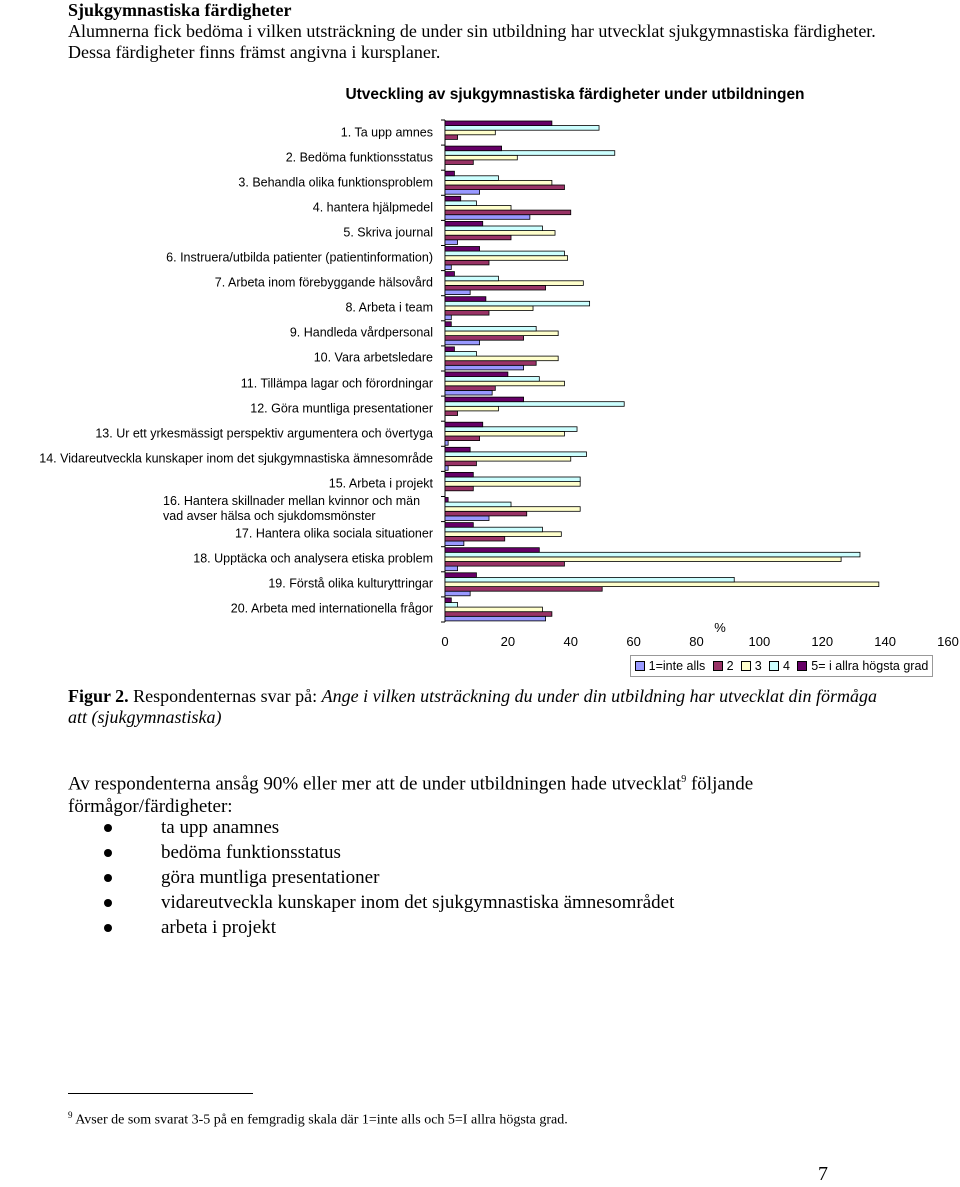  I want to click on category-label: 5. Skriva journal, so click(388, 232).